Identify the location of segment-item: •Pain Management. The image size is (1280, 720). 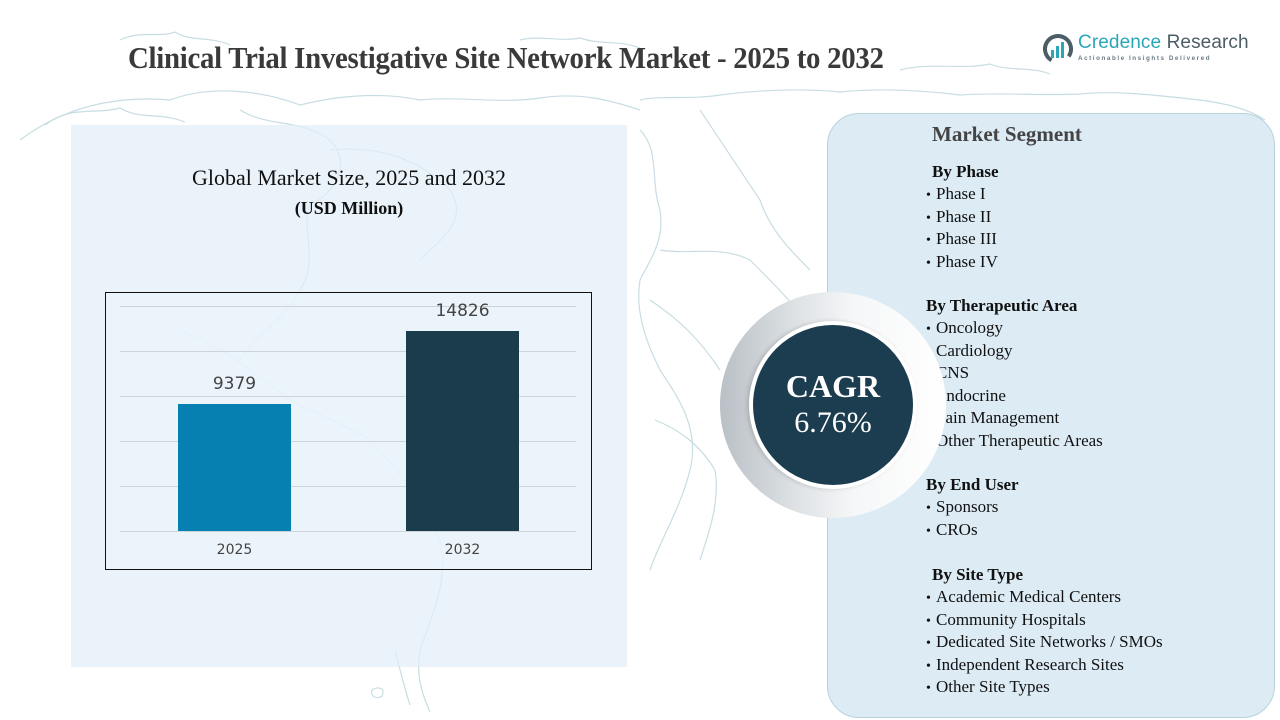
(1014, 418).